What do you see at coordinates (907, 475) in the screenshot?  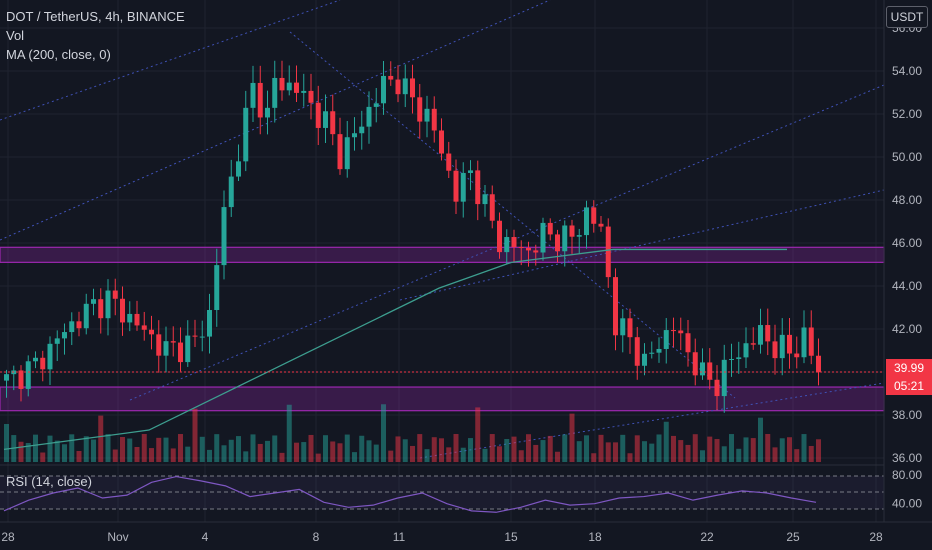 I see `rsi-tick-label: 80.00` at bounding box center [907, 475].